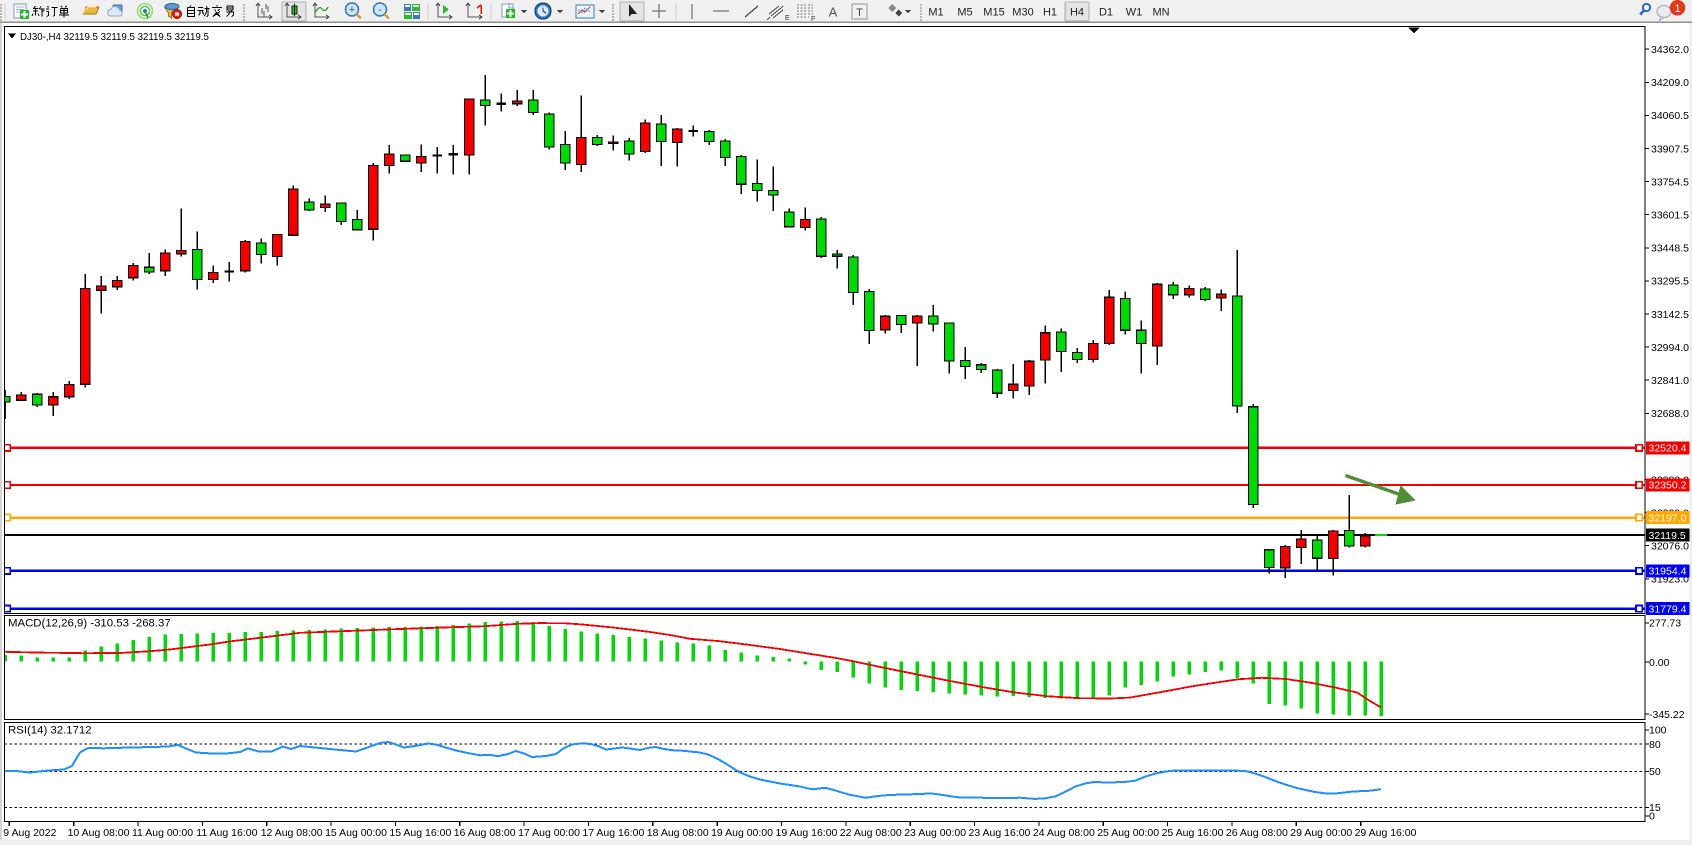 The width and height of the screenshot is (1692, 845). Describe the element at coordinates (1670, 149) in the screenshot. I see `svg-text: 33907.5` at that location.